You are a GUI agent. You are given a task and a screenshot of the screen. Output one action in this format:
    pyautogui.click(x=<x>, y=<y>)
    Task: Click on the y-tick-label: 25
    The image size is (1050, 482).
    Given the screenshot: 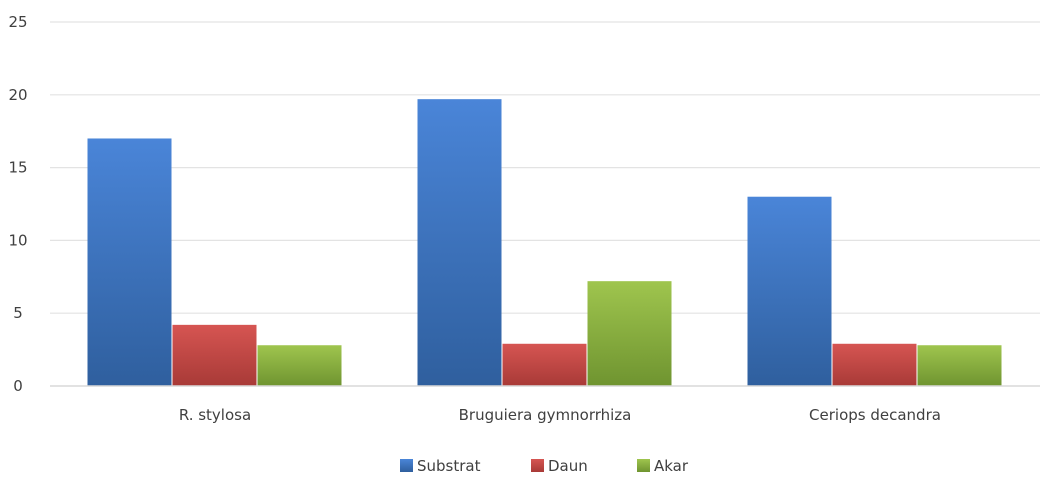 What is the action you would take?
    pyautogui.click(x=17, y=22)
    